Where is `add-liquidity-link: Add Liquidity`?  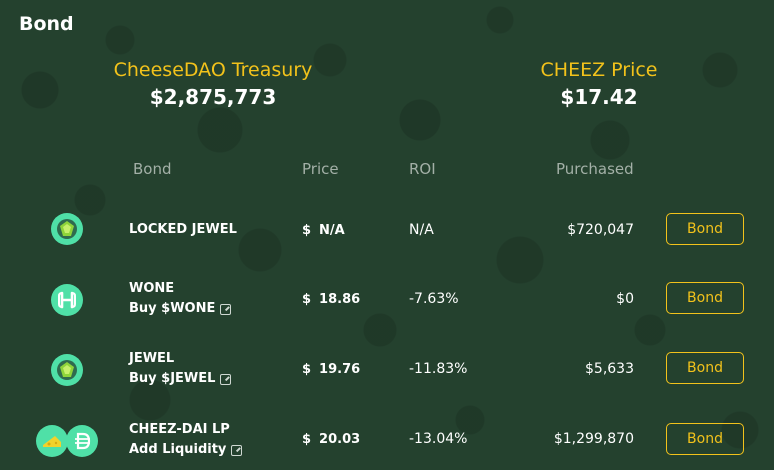 add-liquidity-link: Add Liquidity is located at coordinates (186, 450).